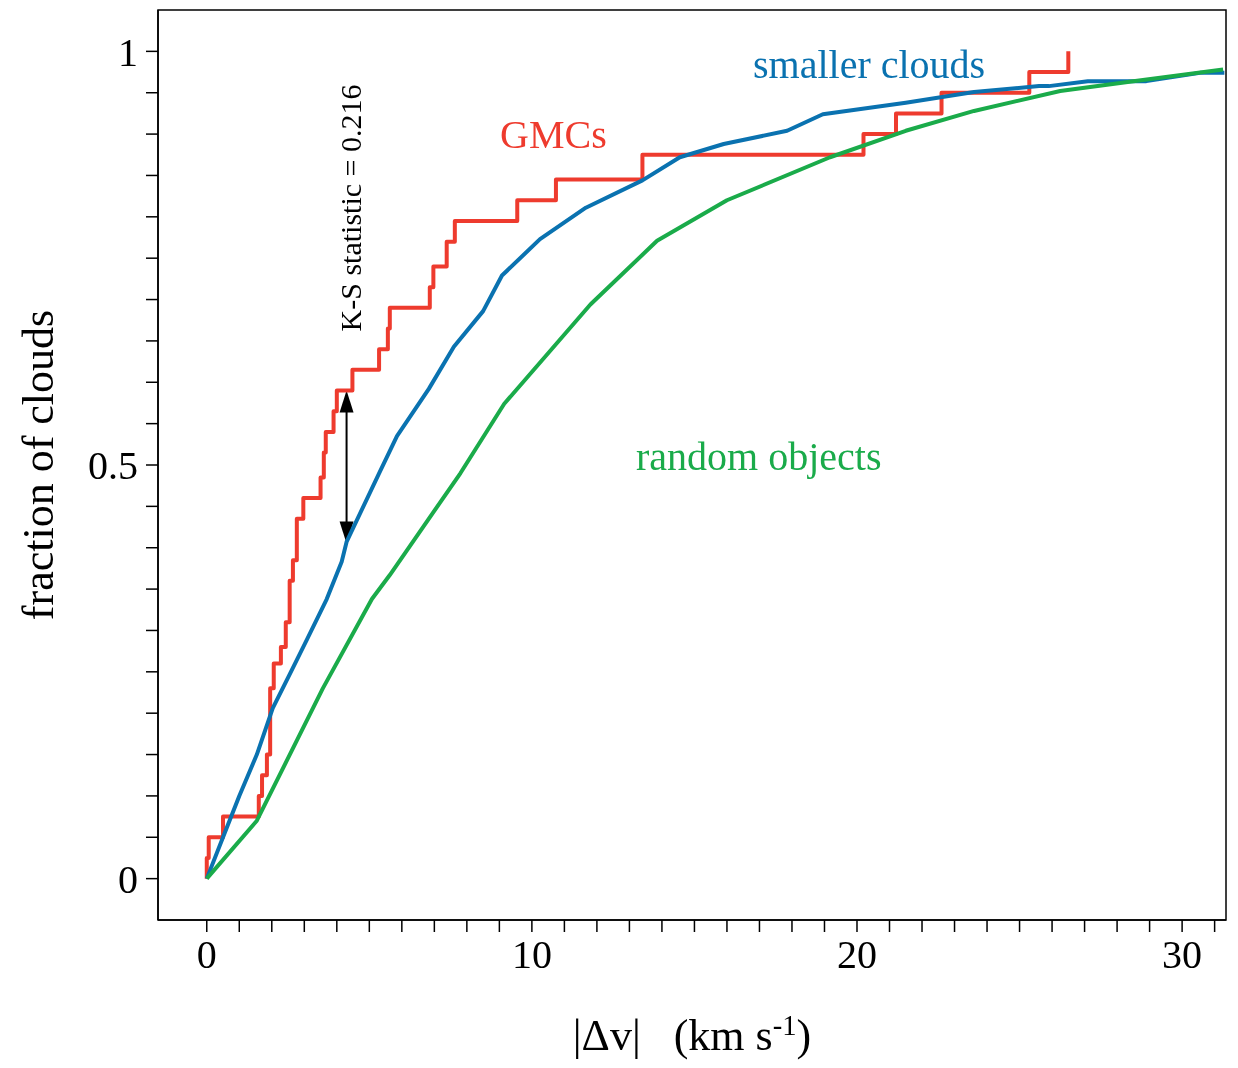 The width and height of the screenshot is (1238, 1068). What do you see at coordinates (1182, 955) in the screenshot?
I see `x-tick-label: 30` at bounding box center [1182, 955].